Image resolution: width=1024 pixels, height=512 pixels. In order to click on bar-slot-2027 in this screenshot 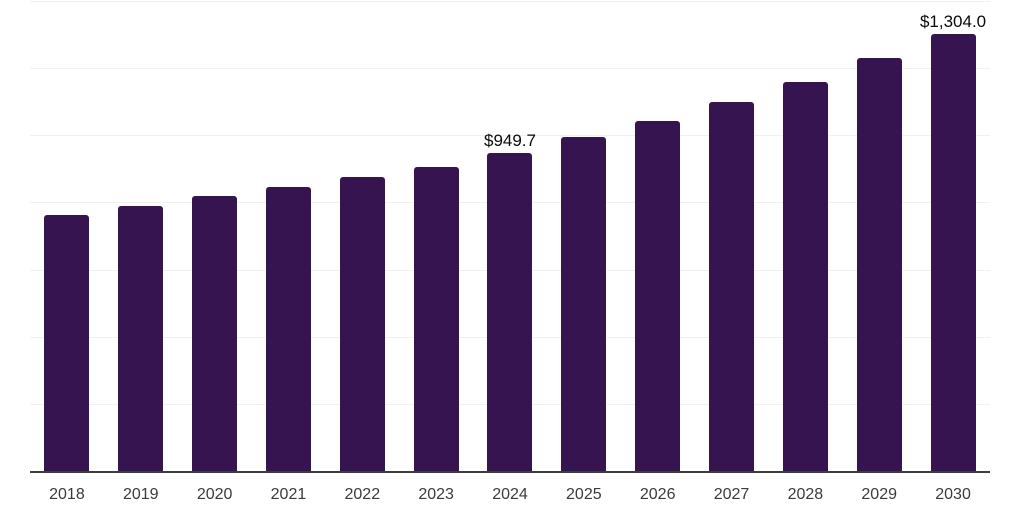, I will do `click(732, 237)`.